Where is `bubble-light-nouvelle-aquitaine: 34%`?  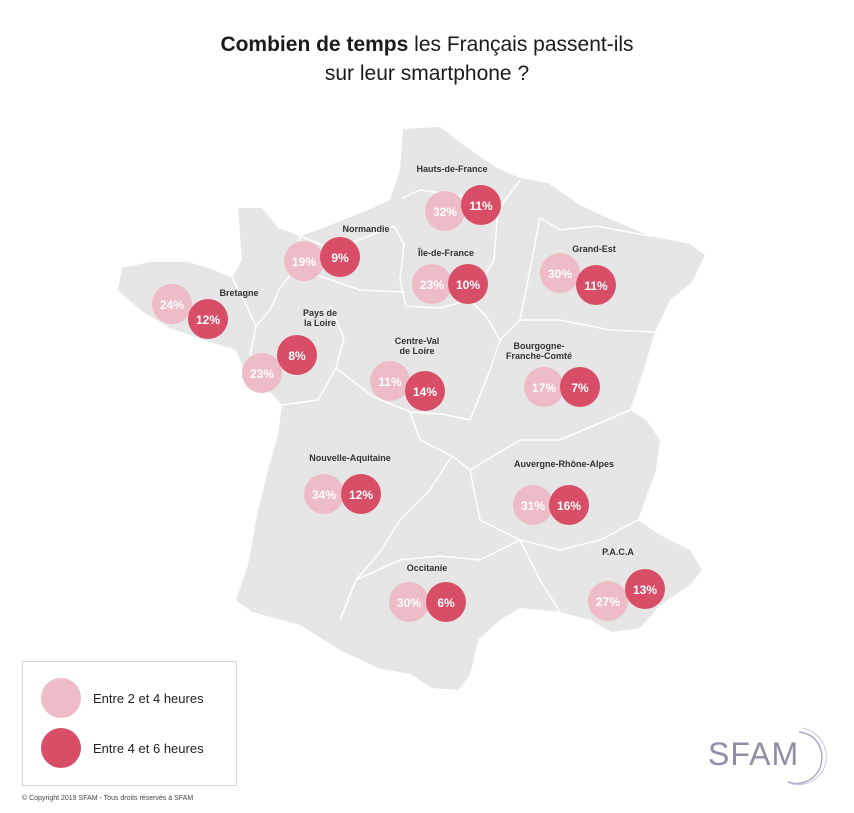 bubble-light-nouvelle-aquitaine: 34% is located at coordinates (324, 494).